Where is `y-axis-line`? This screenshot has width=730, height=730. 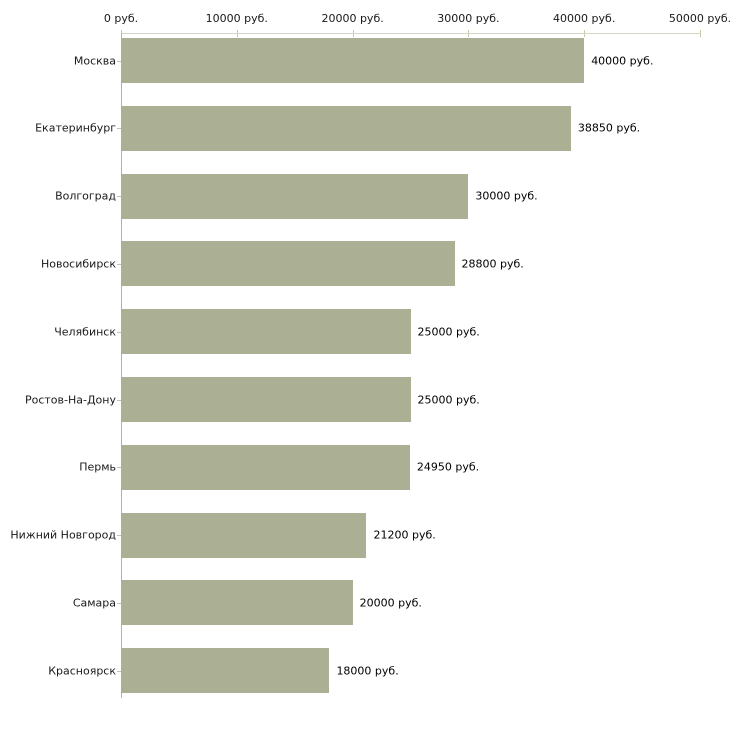 y-axis-line is located at coordinates (121, 365).